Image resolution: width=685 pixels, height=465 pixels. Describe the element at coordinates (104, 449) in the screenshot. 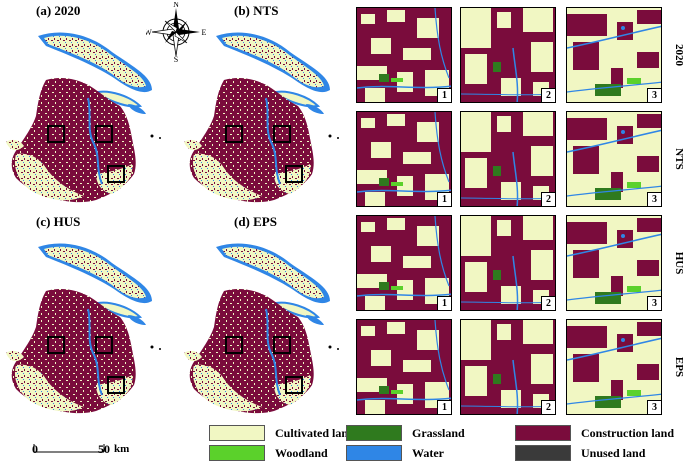

I see `scale-end: 50` at that location.